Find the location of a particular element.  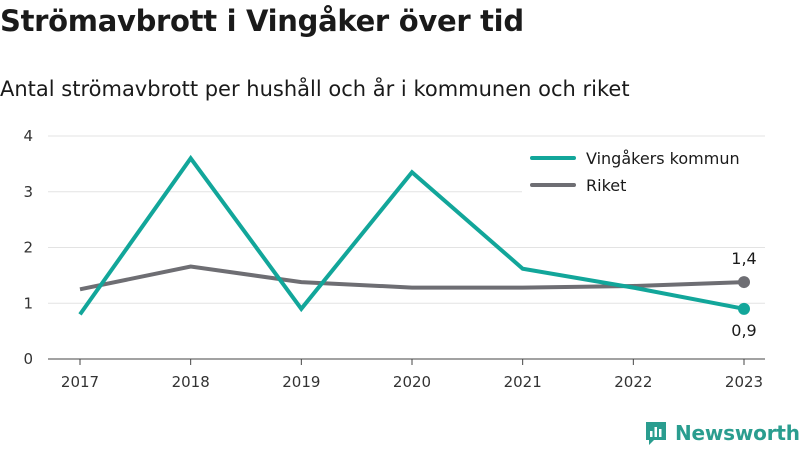

x-tick-label: 2017 is located at coordinates (80, 382).